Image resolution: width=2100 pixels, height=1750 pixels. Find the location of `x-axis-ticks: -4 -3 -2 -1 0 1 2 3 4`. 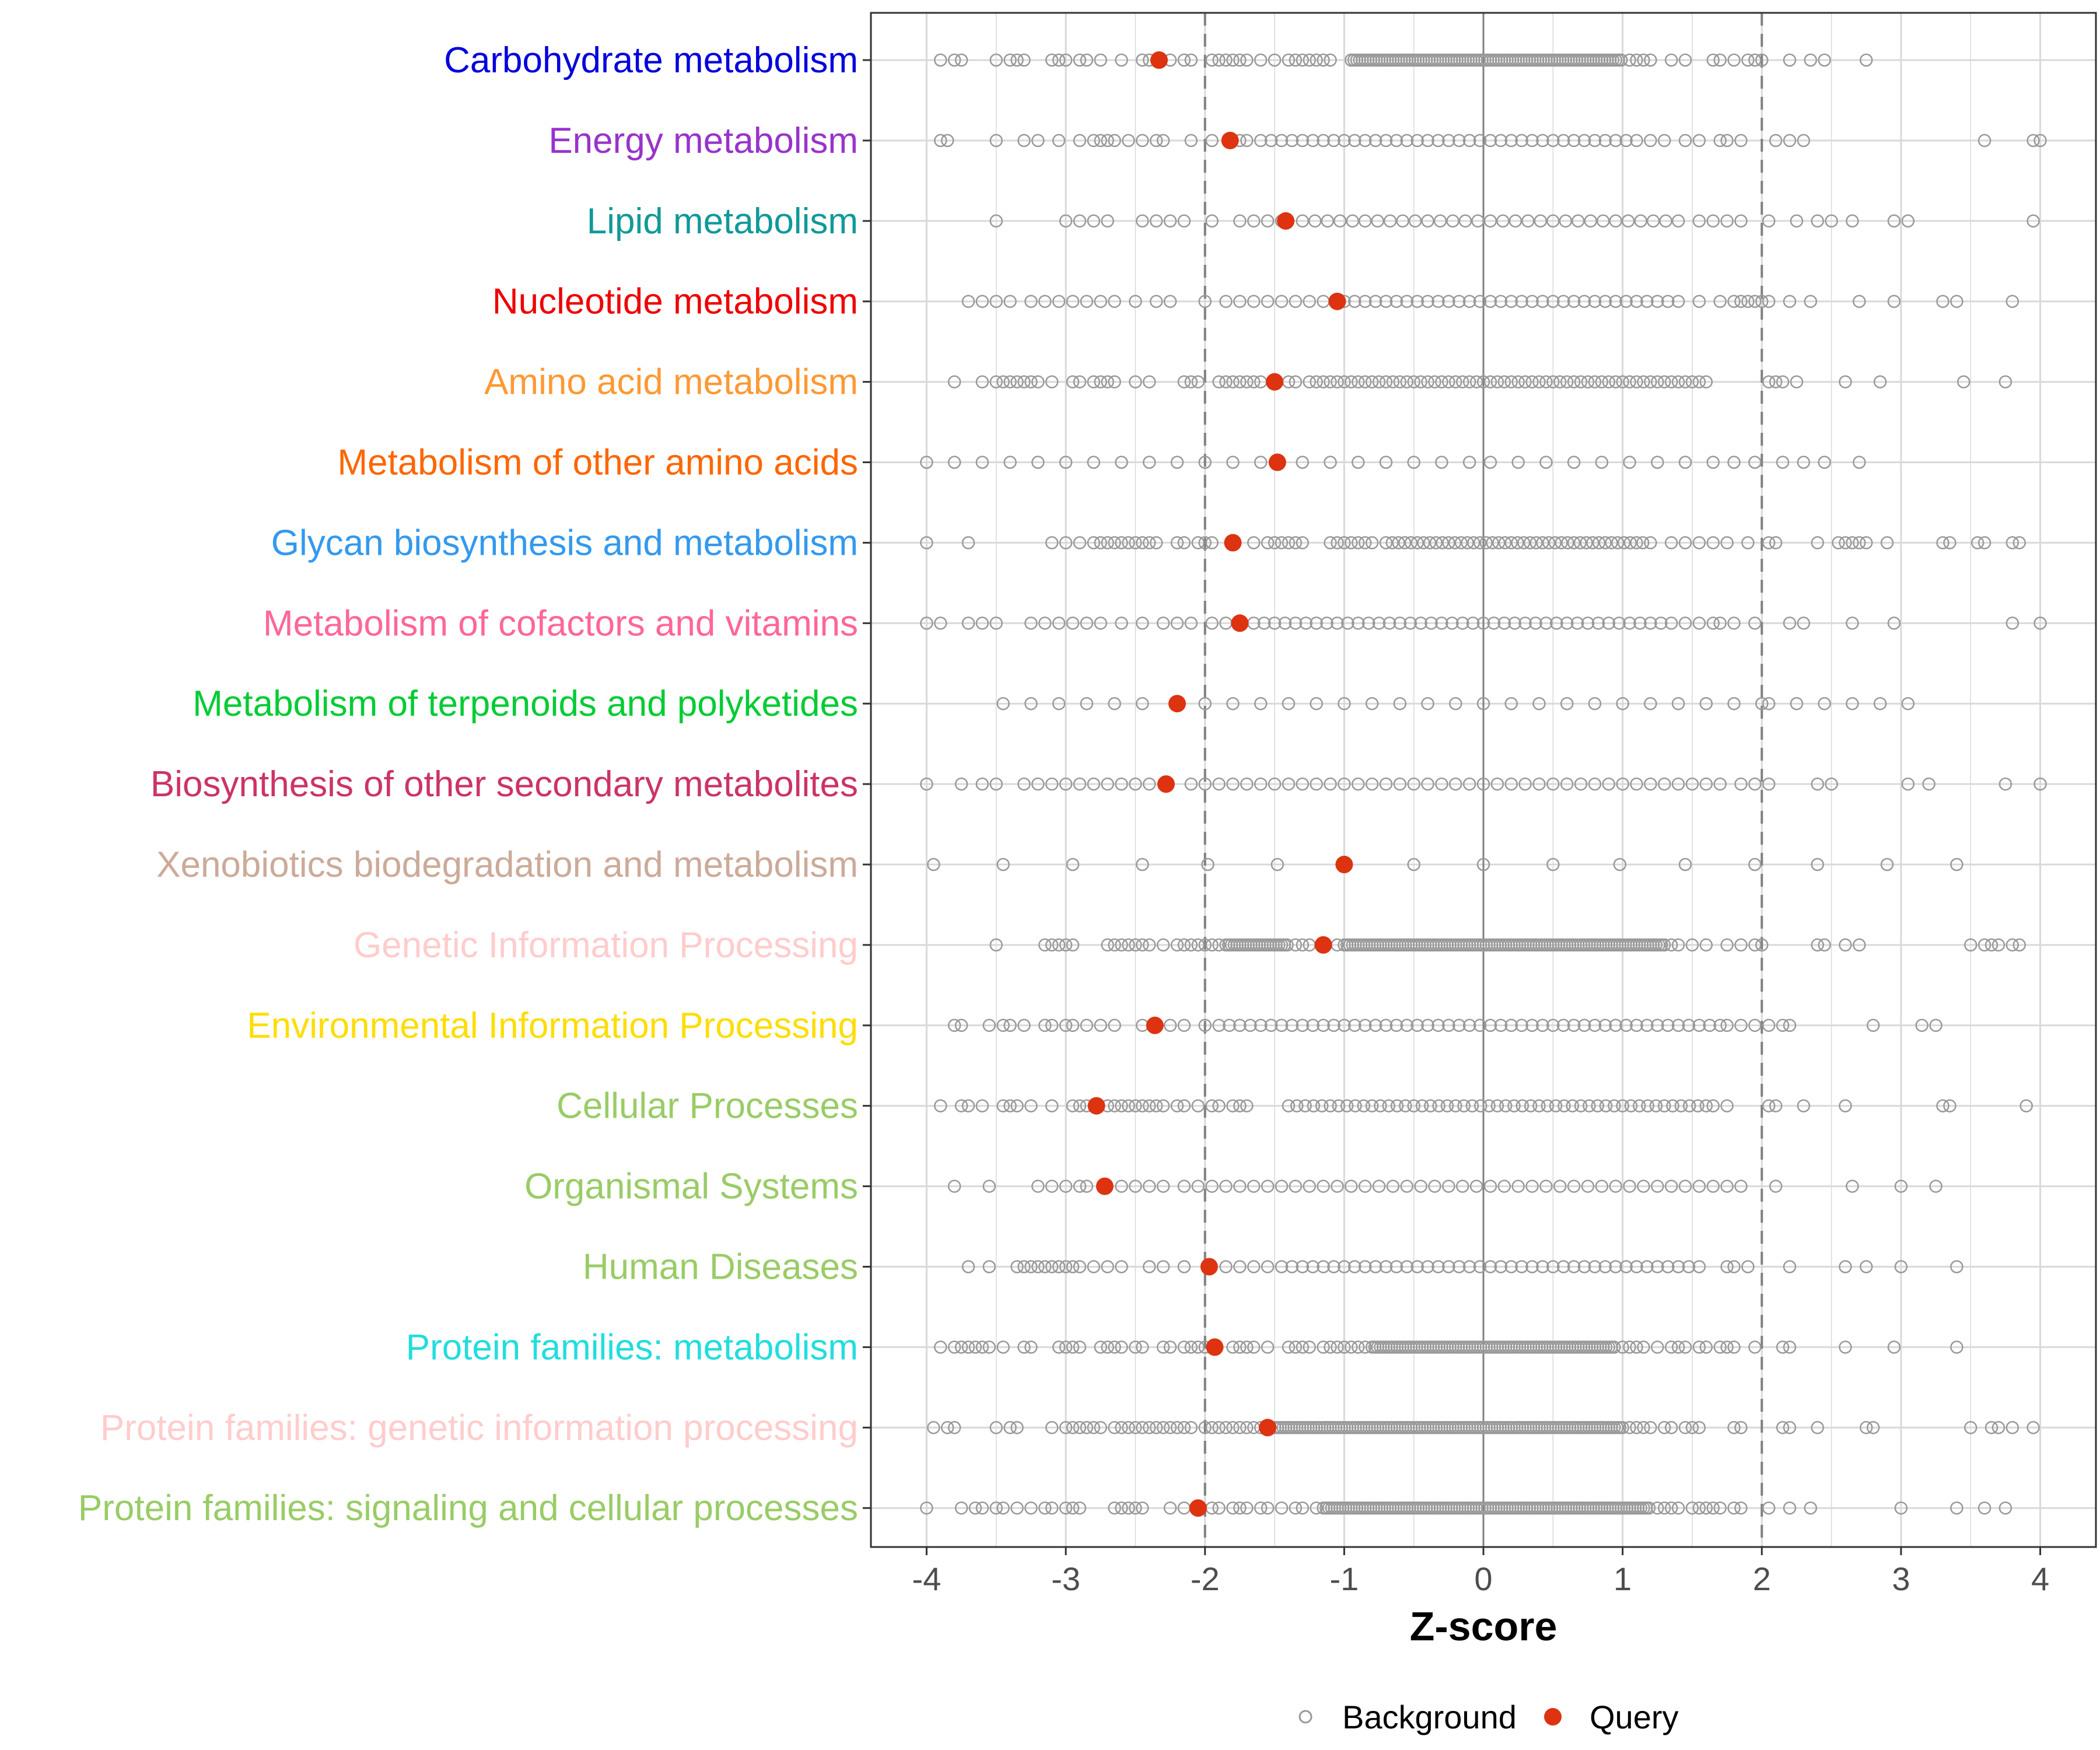

x-axis-ticks: -4 -3 -2 -1 0 1 2 3 4 is located at coordinates (1480, 1572).